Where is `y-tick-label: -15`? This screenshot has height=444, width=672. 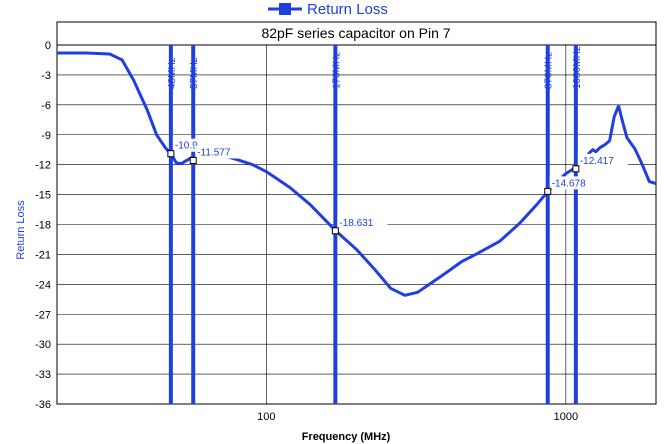 y-tick-label: -15 is located at coordinates (43, 196).